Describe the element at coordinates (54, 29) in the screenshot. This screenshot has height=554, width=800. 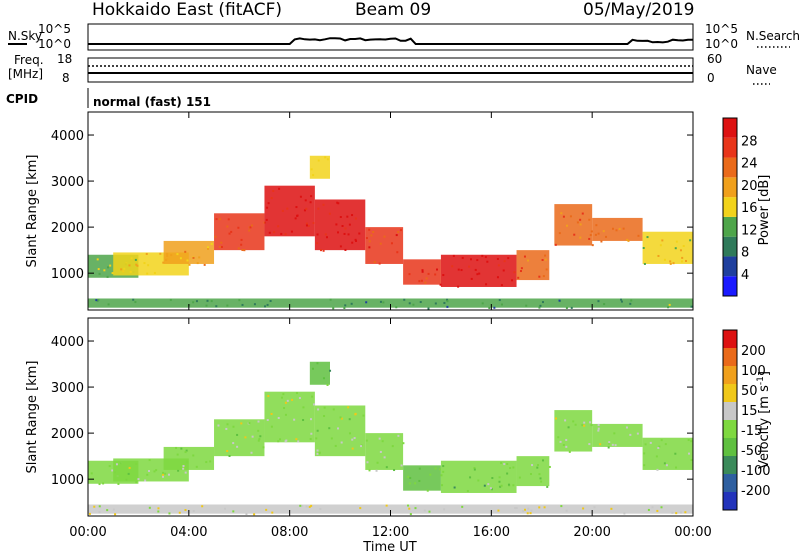
I see `noise-left-tick-top: 10^5` at that location.